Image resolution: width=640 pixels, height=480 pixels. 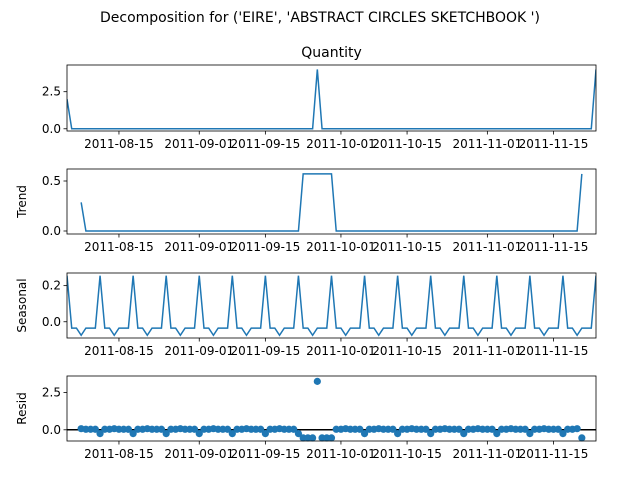 What do you see at coordinates (22, 305) in the screenshot?
I see `seasonal-ylabel: Seasonal` at bounding box center [22, 305].